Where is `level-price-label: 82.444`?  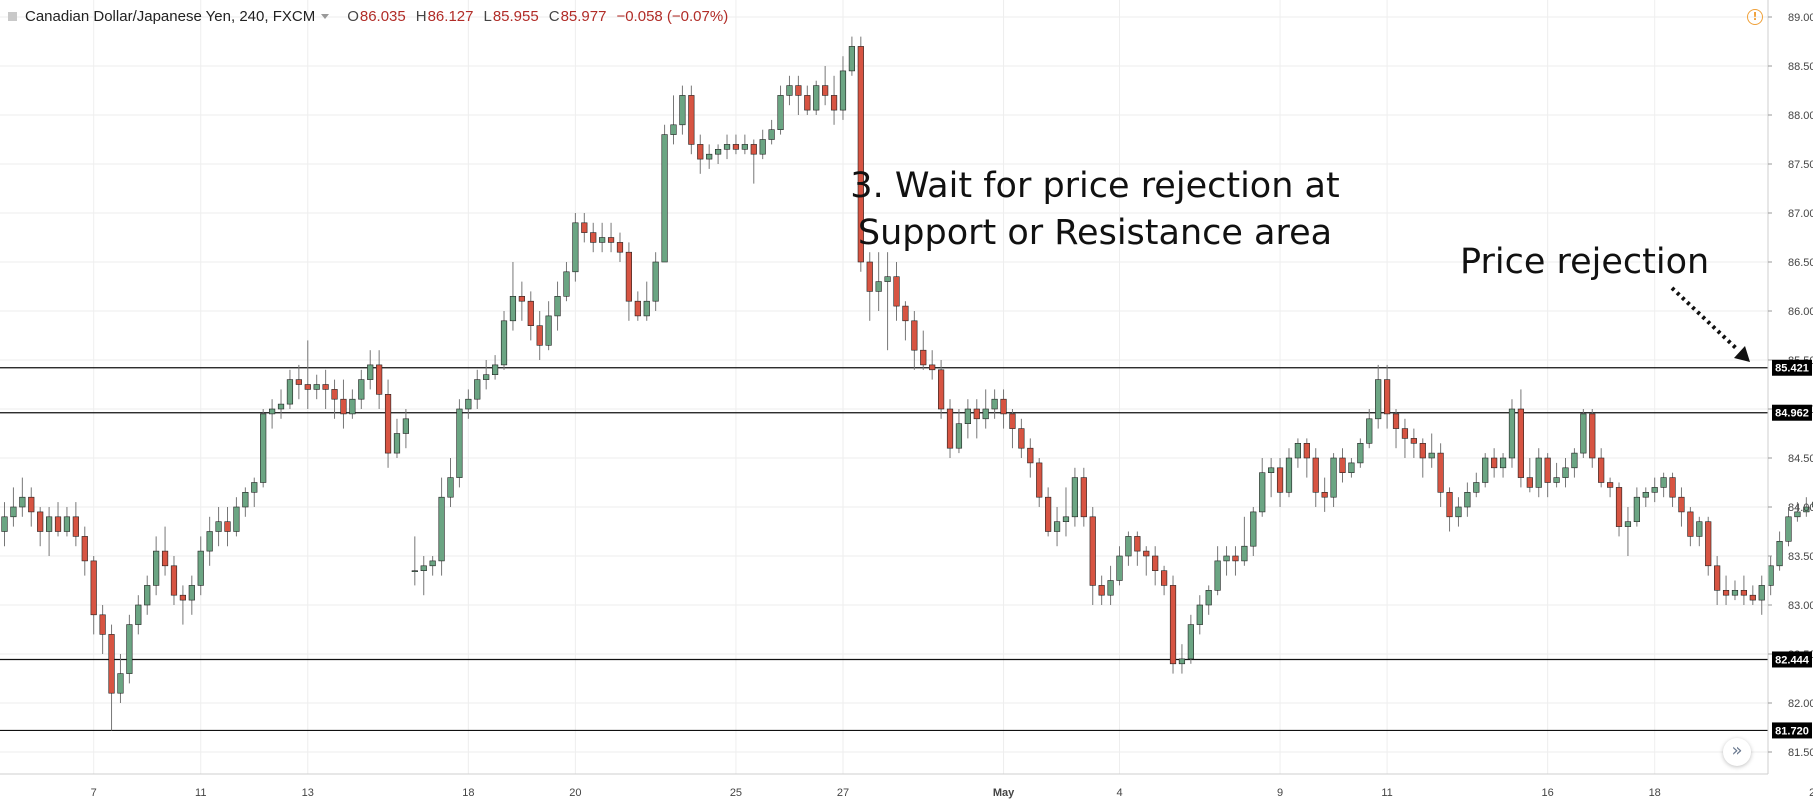
level-price-label: 82.444 is located at coordinates (1792, 660).